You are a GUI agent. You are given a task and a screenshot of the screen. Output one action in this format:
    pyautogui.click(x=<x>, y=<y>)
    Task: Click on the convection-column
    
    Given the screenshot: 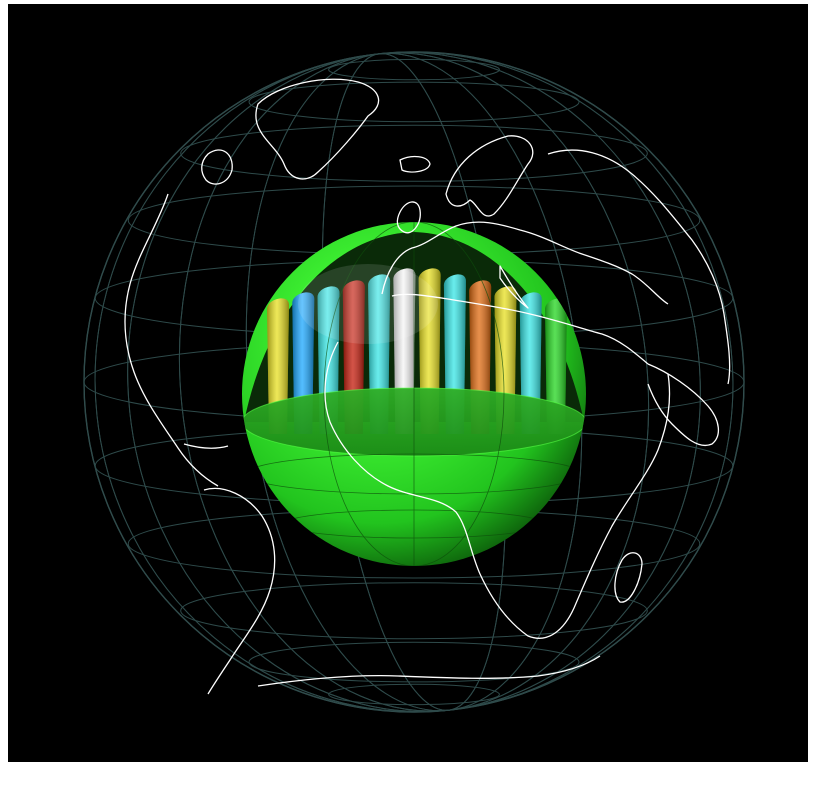 What is the action you would take?
    pyautogui.click(x=556, y=366)
    